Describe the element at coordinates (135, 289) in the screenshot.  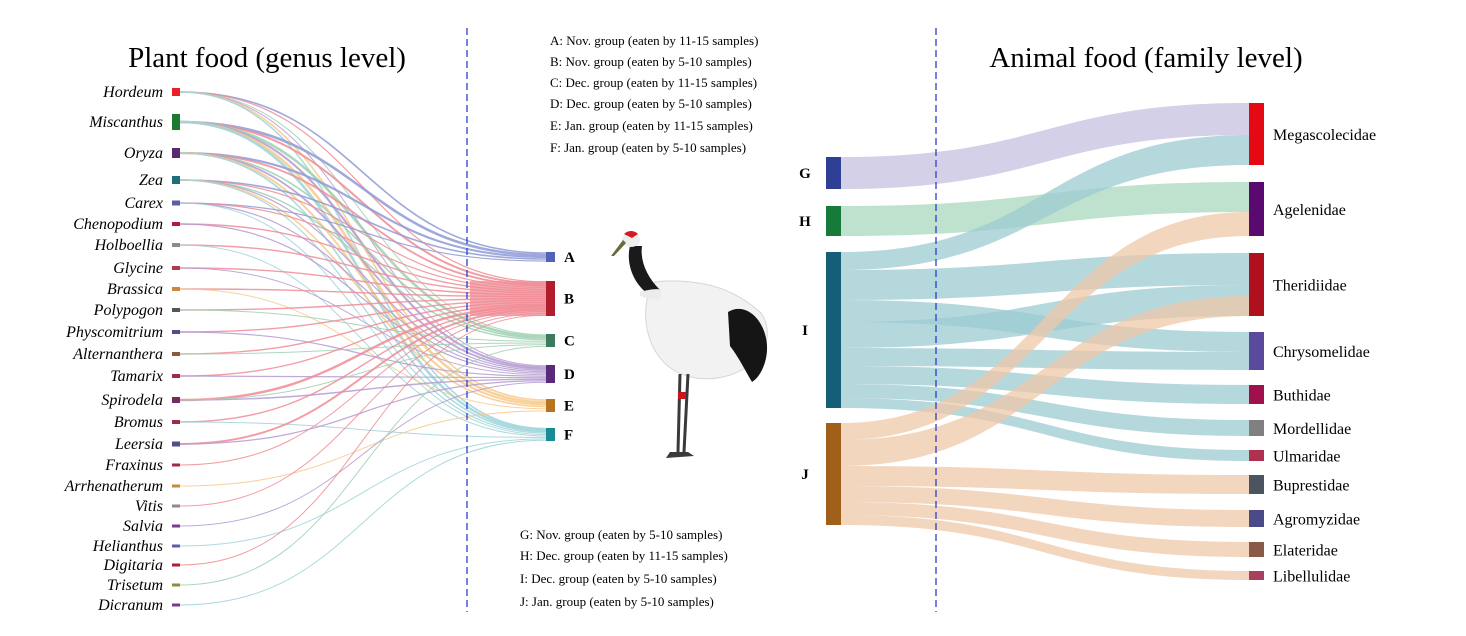
I see `plant-genus-label: Brassica` at that location.